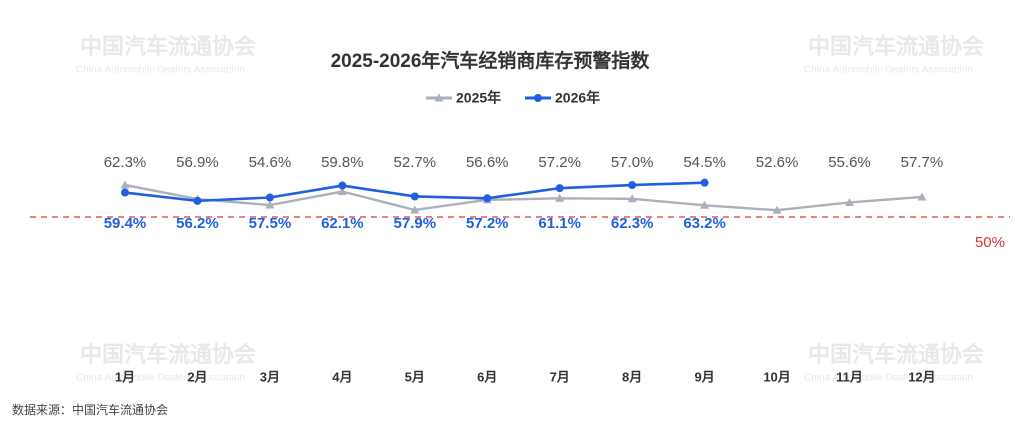  Describe the element at coordinates (577, 98) in the screenshot. I see `legend-label: 2026年` at that location.